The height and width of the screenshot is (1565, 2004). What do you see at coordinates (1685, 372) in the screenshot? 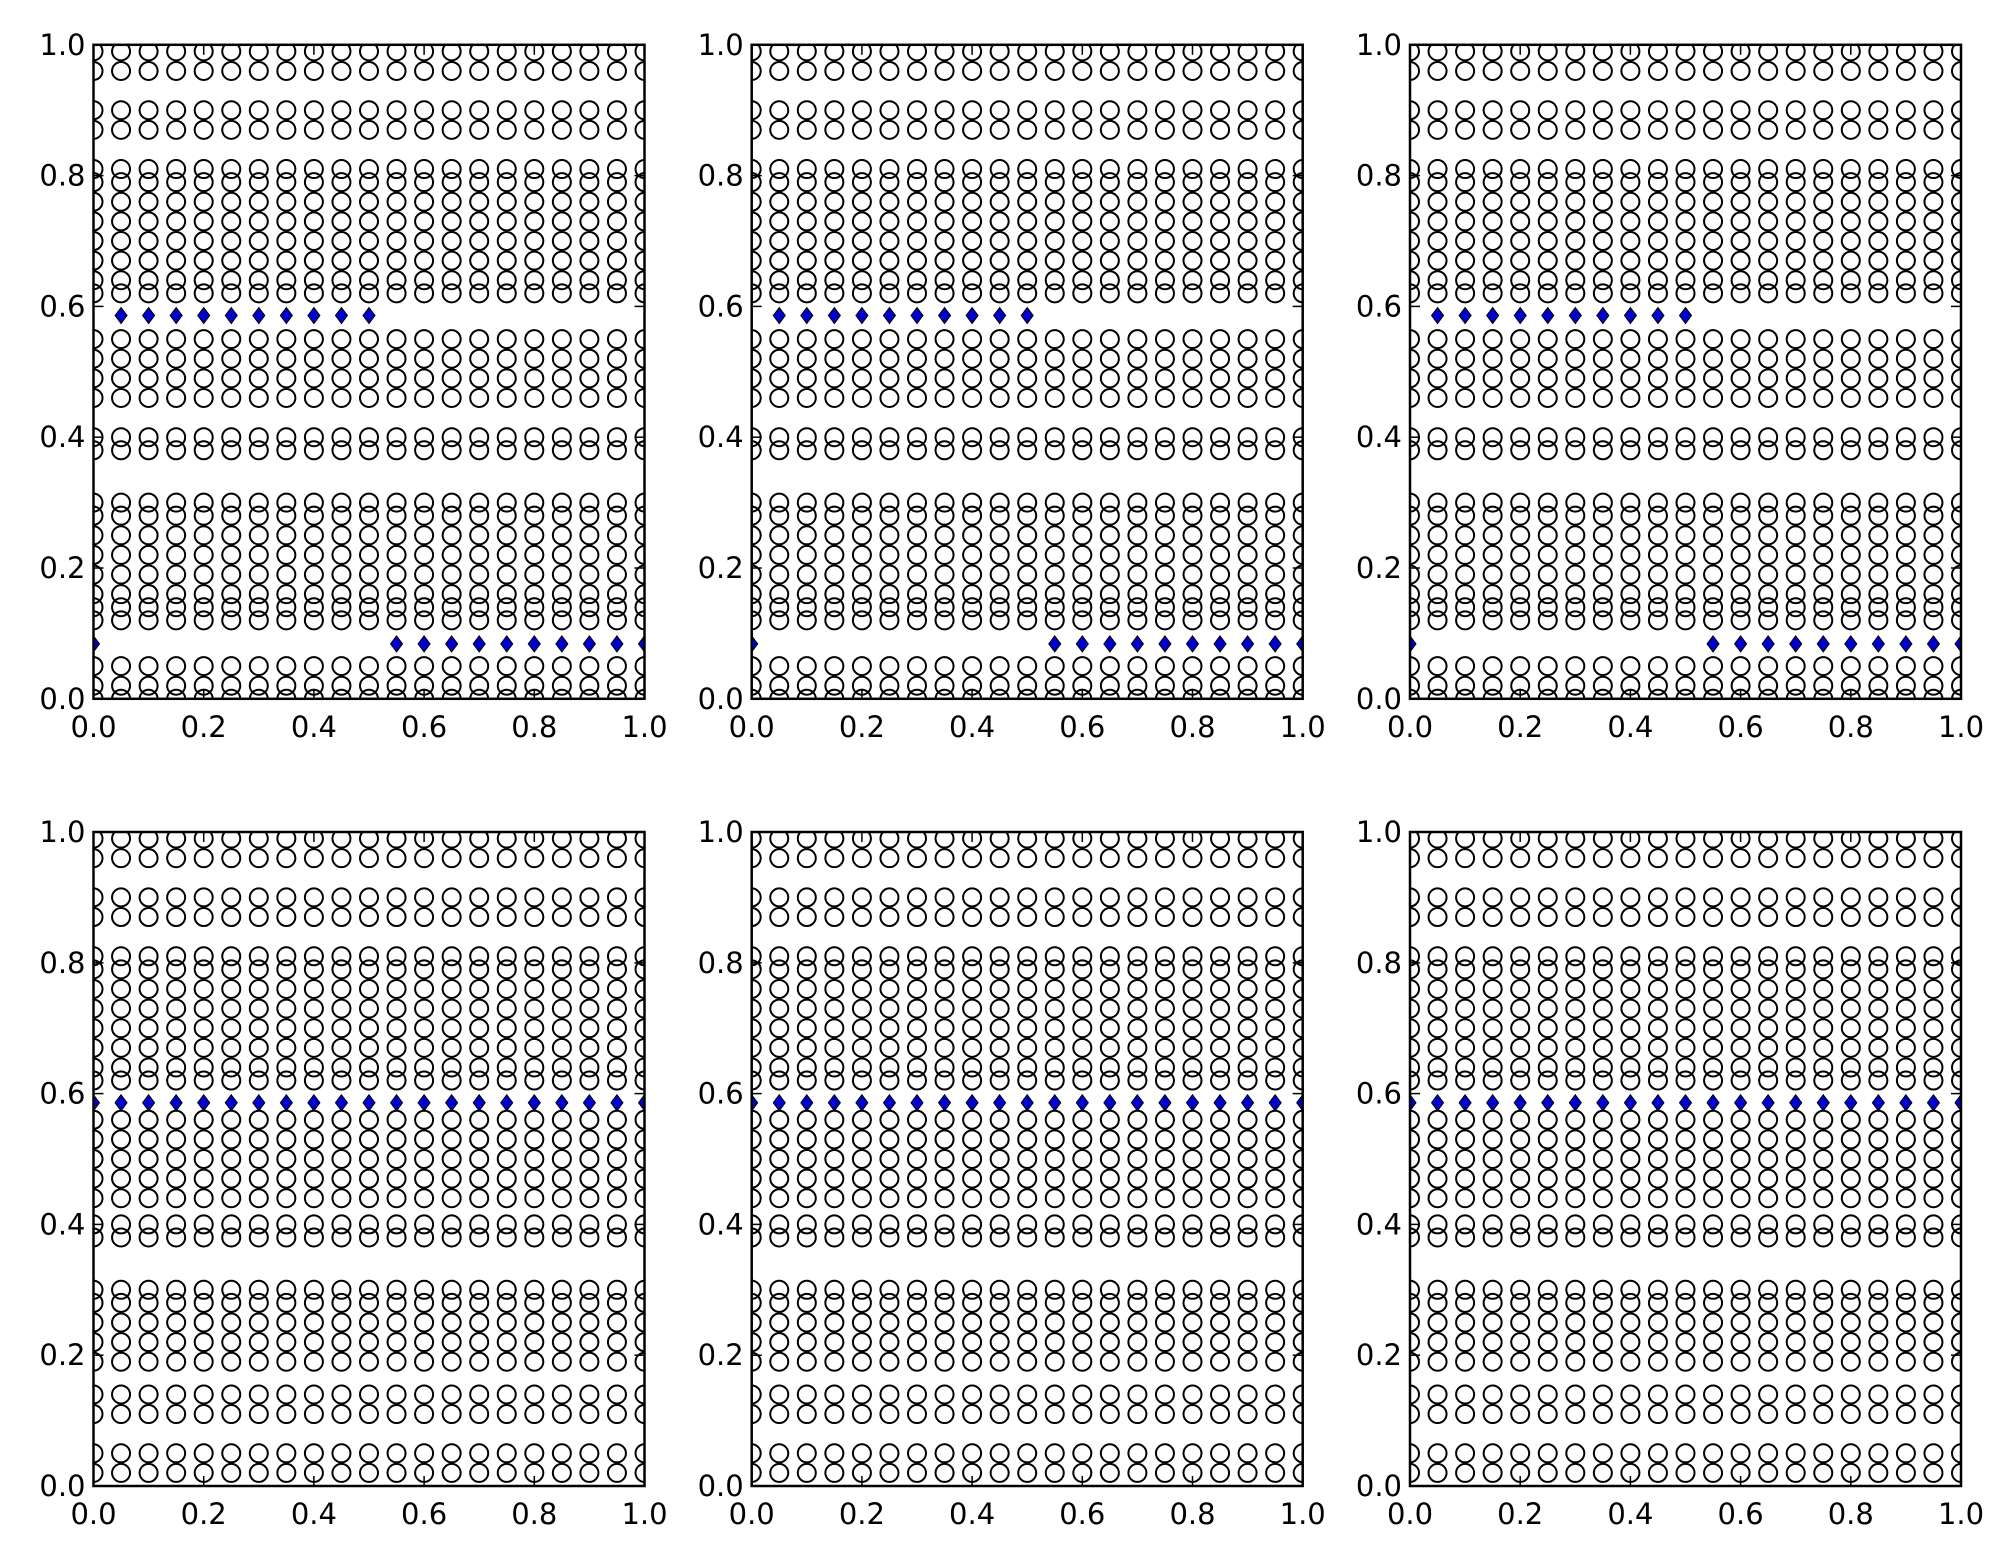
I see `axes-frame` at bounding box center [1685, 372].